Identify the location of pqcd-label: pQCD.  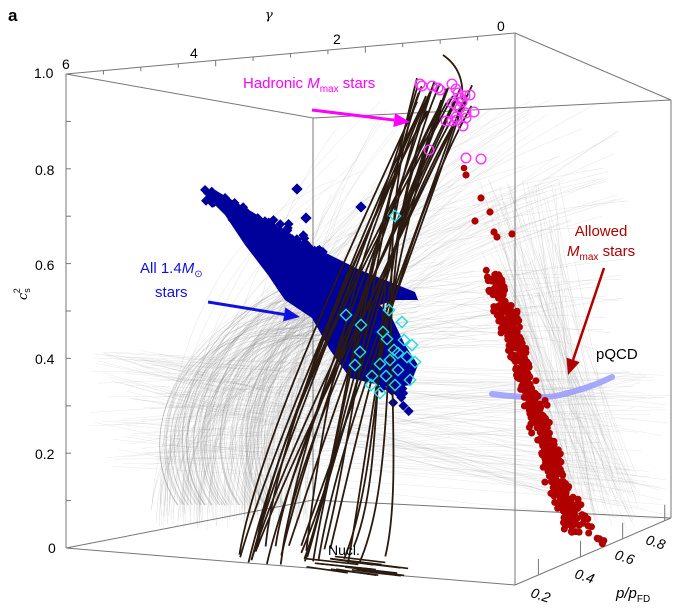
(617, 354).